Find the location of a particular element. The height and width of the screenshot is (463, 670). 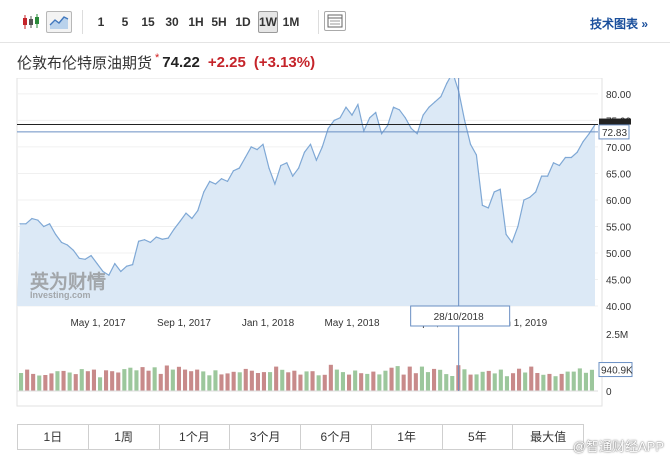

interval-button-1h: 1H is located at coordinates (196, 22).